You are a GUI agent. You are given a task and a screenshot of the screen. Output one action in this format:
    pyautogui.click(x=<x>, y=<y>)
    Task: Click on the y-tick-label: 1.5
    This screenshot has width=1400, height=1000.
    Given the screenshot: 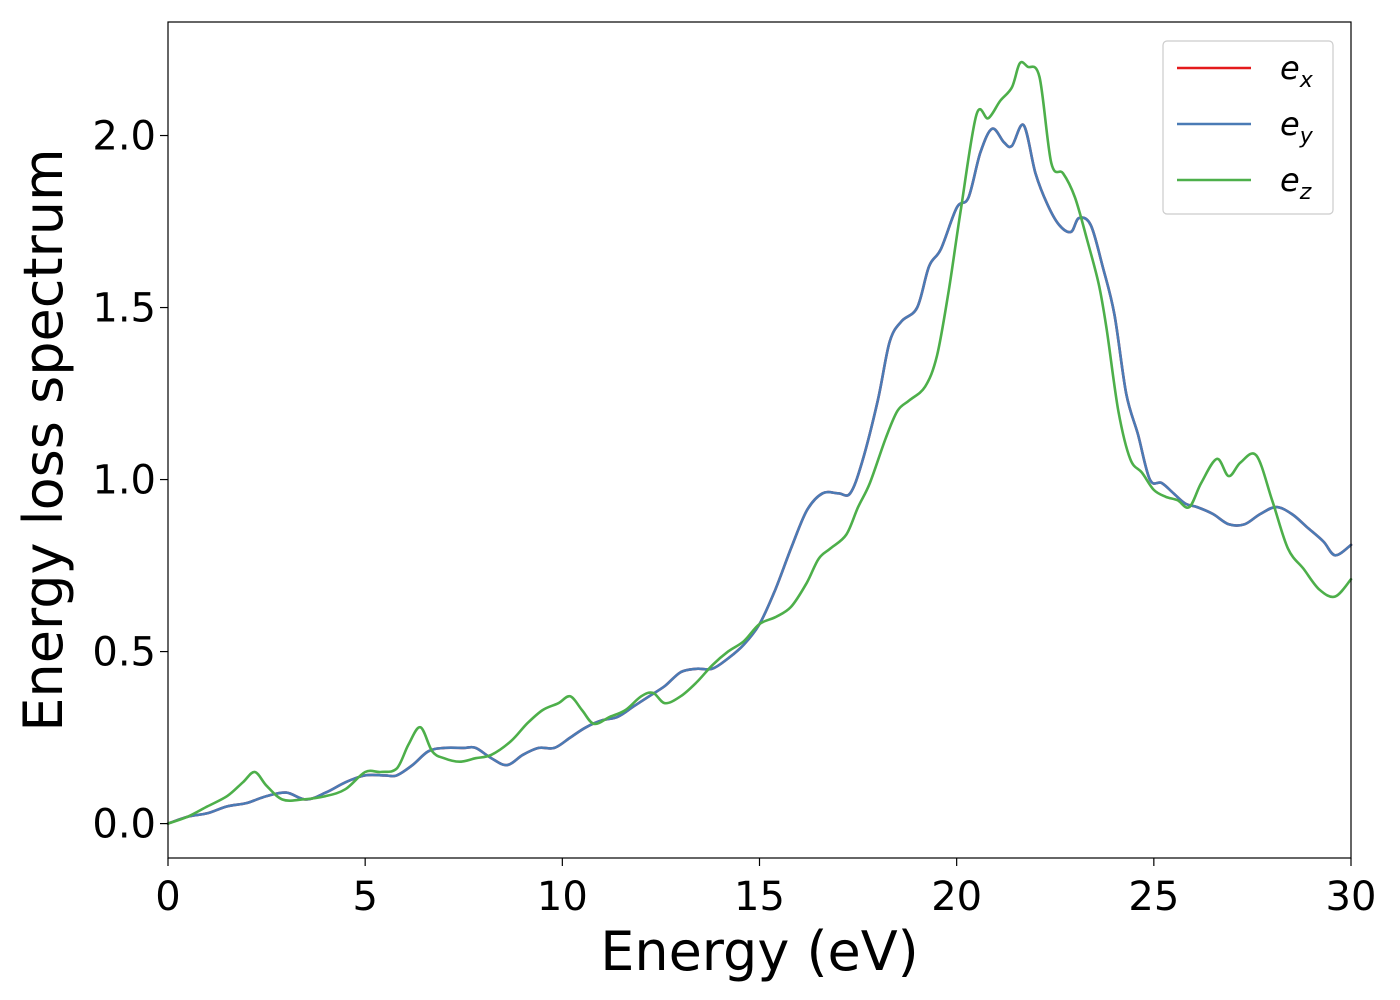 What is the action you would take?
    pyautogui.click(x=124, y=309)
    